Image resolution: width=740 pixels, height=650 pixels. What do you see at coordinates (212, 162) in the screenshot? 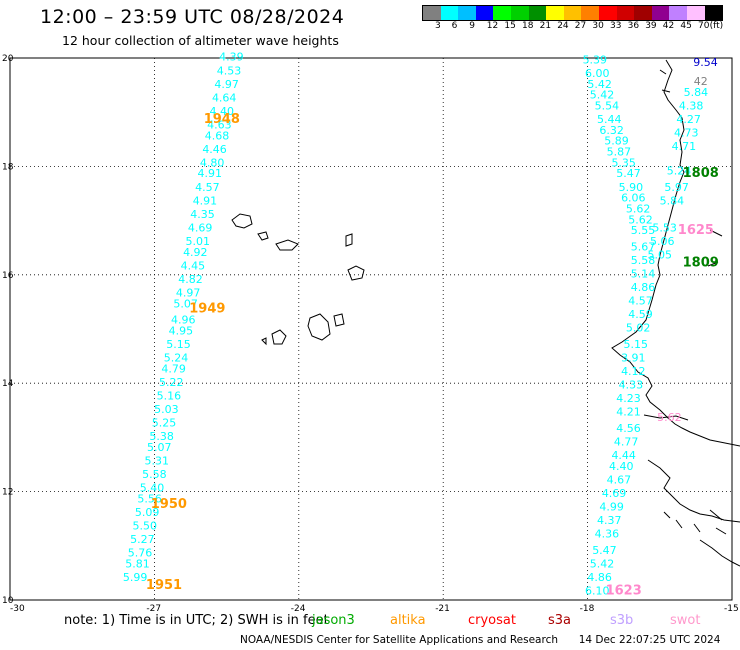
I see `wave-height-value: 4.80` at bounding box center [212, 162].